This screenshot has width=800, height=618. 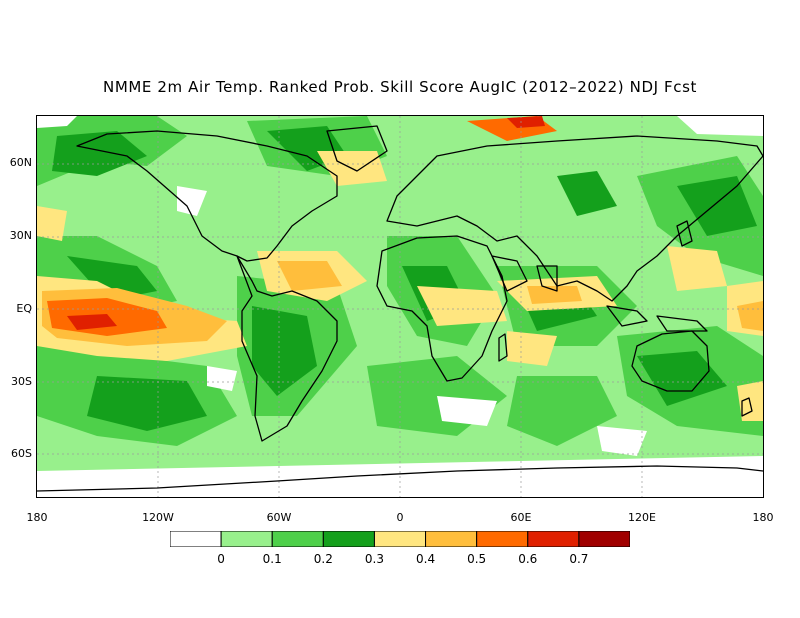 I want to click on colorbar-tick-label: 0, so click(x=221, y=559).